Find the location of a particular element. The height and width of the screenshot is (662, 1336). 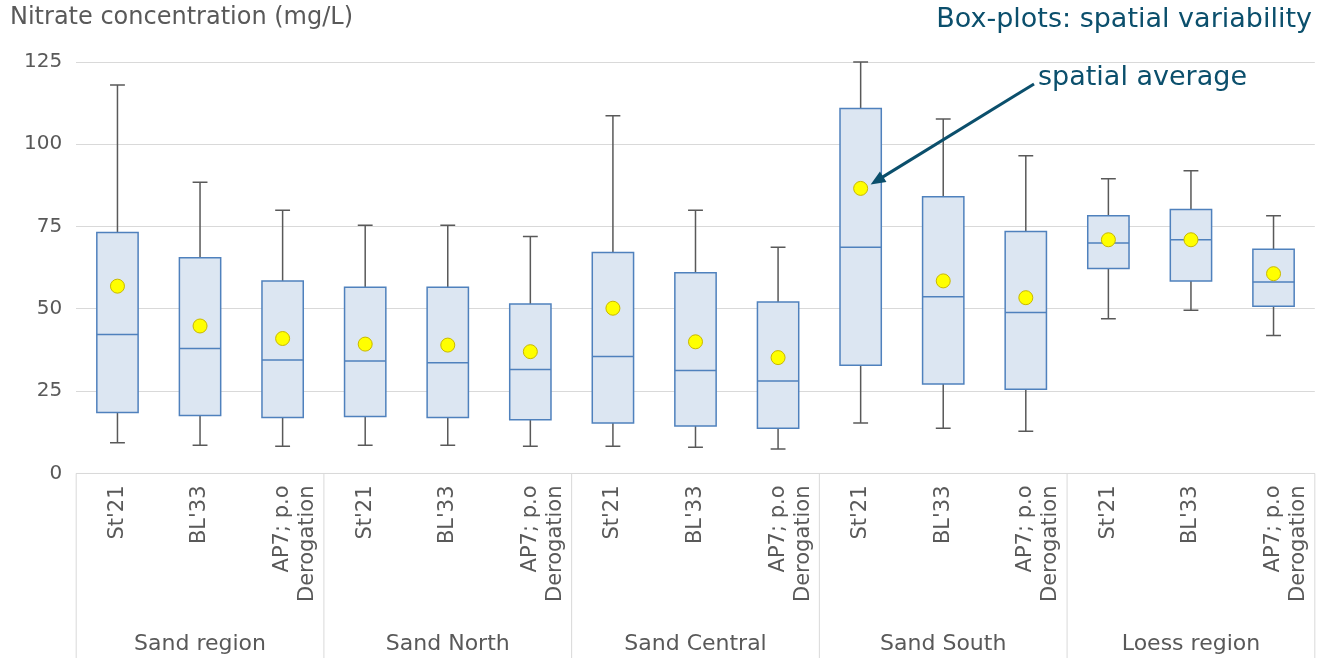

text: Loess region is located at coordinates (1191, 642).